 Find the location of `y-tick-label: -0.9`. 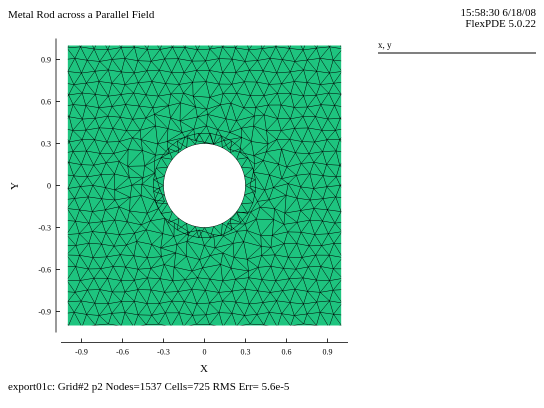

y-tick-label: -0.9 is located at coordinates (44, 312).